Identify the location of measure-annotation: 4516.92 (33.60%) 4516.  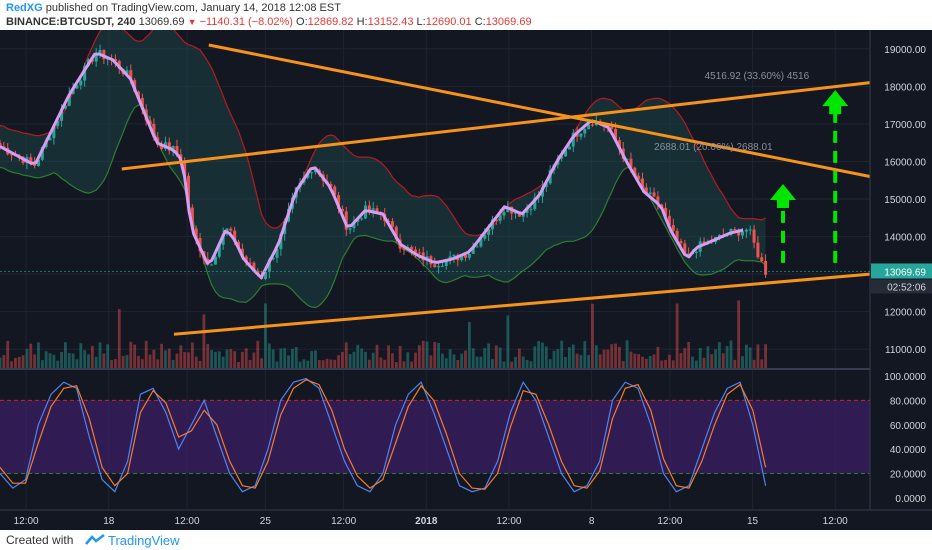
(757, 76).